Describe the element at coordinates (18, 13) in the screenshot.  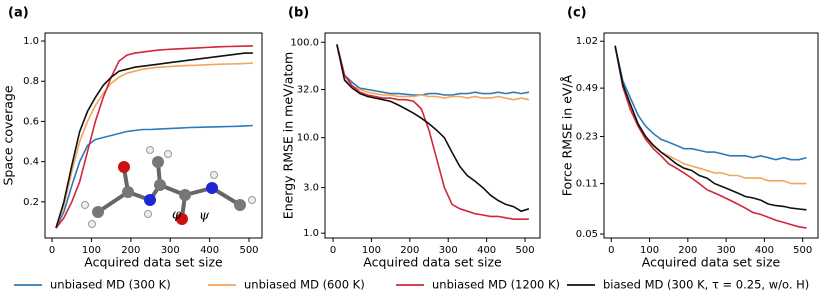
I see `chart-title: (a)` at that location.